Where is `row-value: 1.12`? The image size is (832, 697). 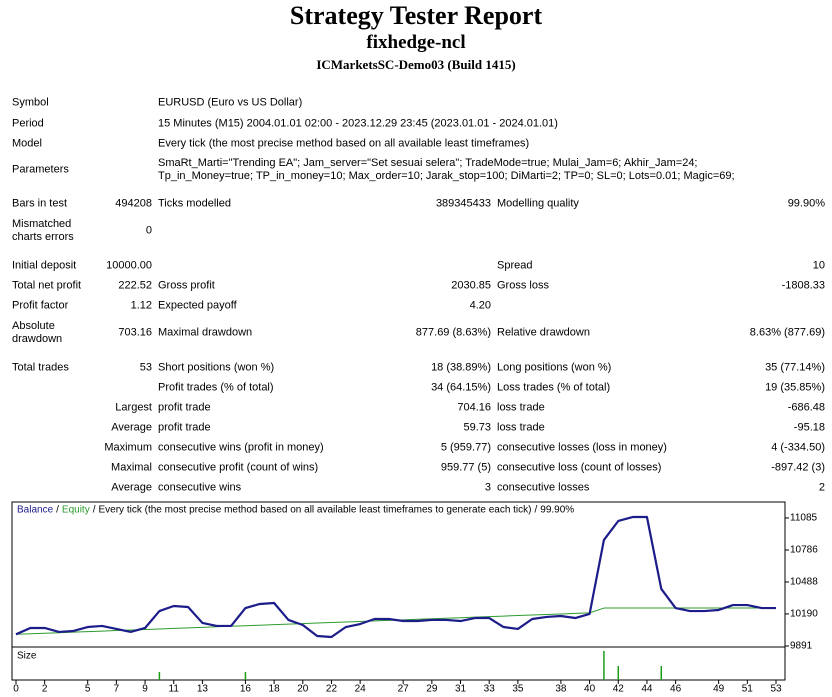
row-value: 1.12 is located at coordinates (141, 305).